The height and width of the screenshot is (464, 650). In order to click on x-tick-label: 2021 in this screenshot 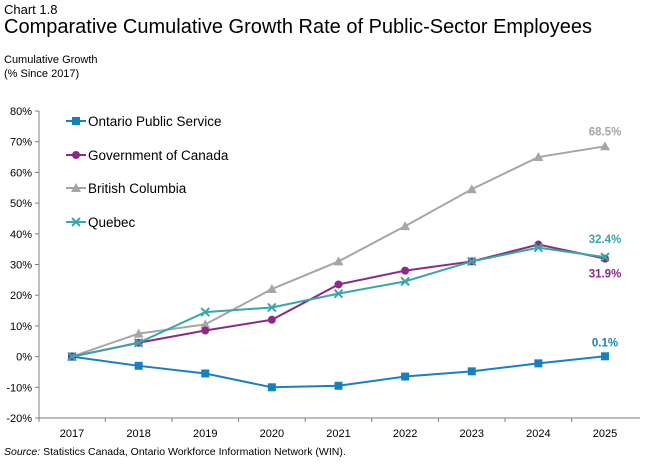, I will do `click(338, 434)`.